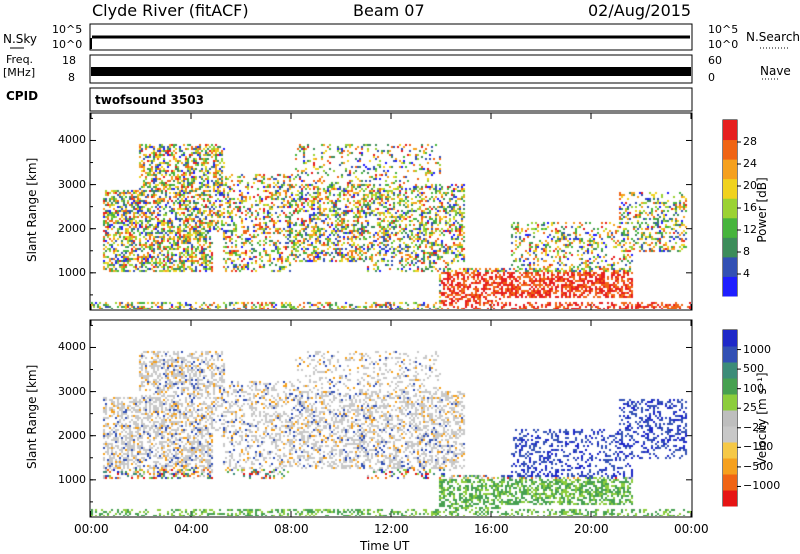 This screenshot has width=800, height=554. What do you see at coordinates (32, 416) in the screenshot?
I see `velocity-ylabel: Slant Range [km]` at bounding box center [32, 416].